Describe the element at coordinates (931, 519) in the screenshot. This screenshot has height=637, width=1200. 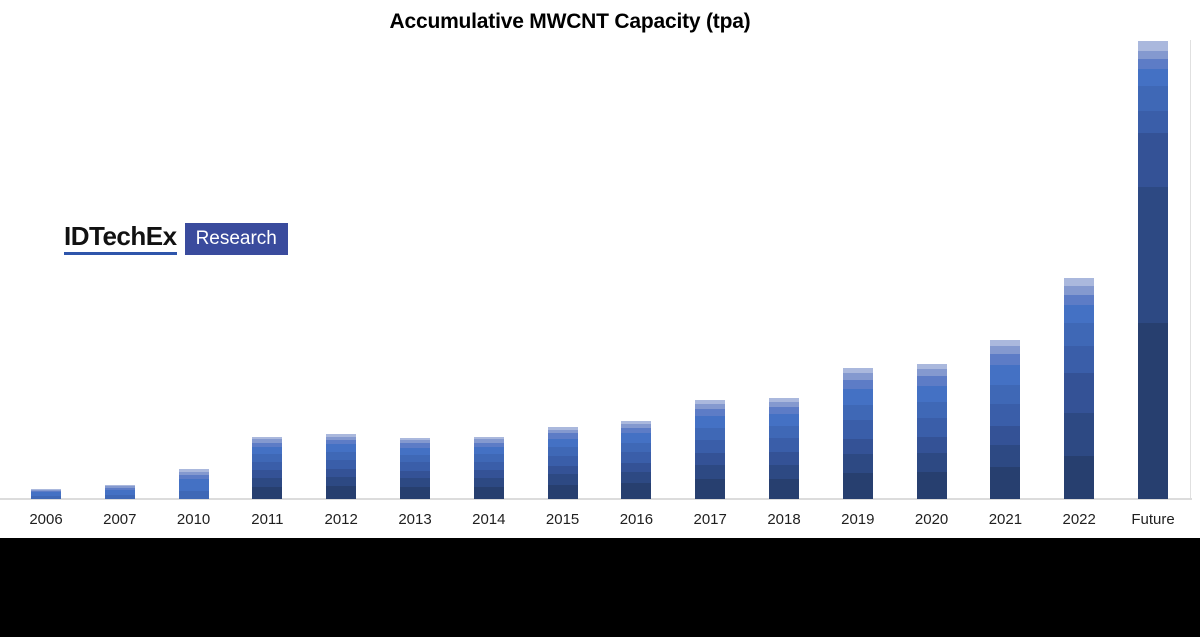
I see `x-tick-label-2020: 2020` at that location.